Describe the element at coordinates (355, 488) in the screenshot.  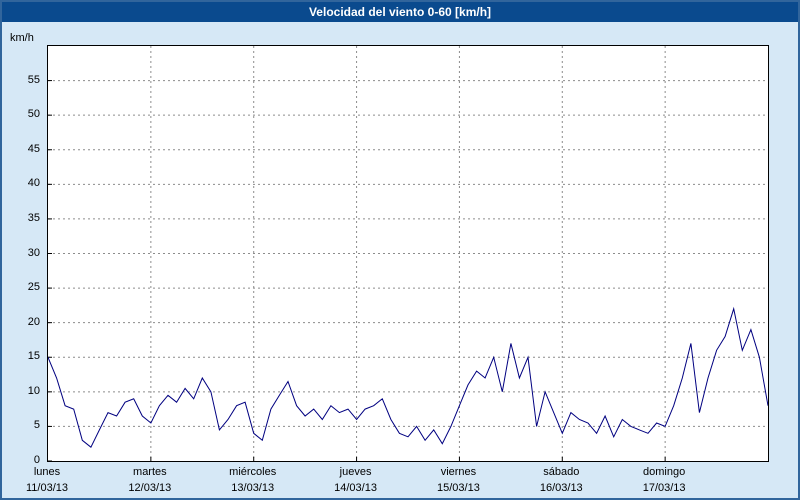
I see `day-date: 14/03/13` at that location.